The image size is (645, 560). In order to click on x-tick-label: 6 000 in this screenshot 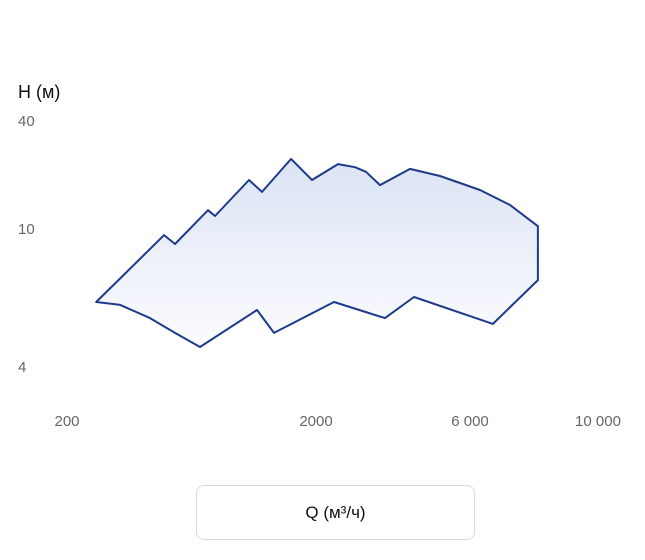, I will do `click(470, 421)`.